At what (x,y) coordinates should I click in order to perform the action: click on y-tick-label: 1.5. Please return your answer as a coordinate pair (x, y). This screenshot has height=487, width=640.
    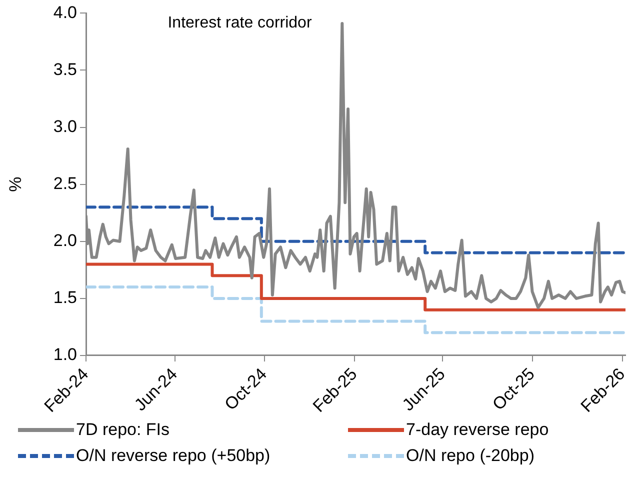
    Looking at the image, I should click on (65, 298).